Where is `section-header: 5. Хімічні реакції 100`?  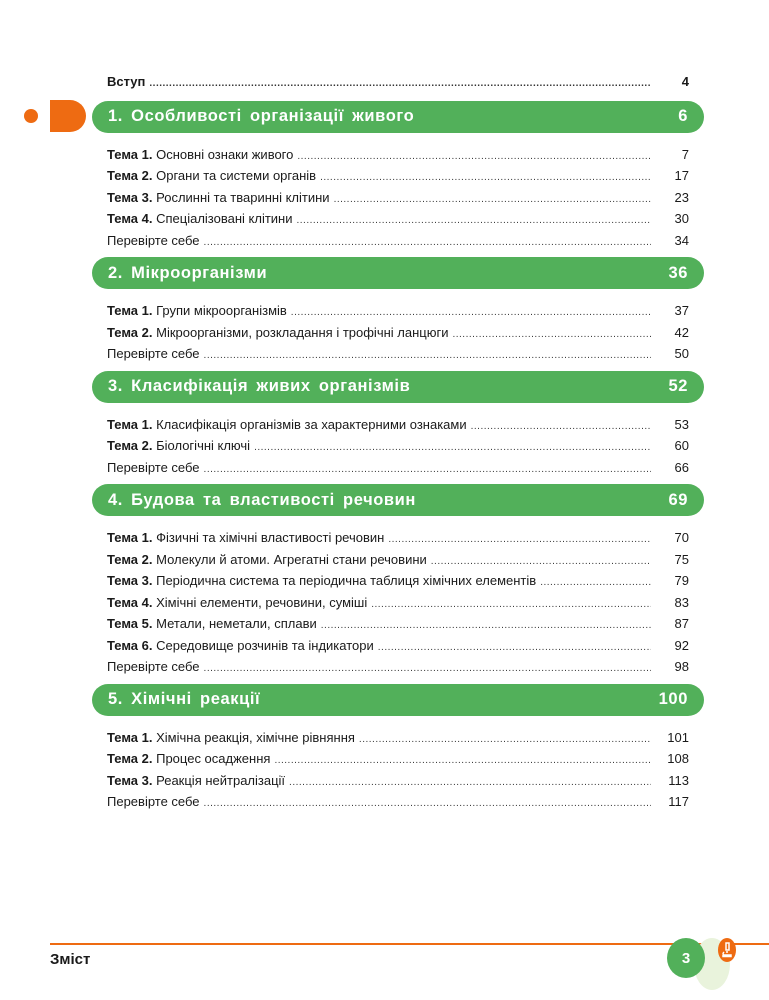
section-header: 5. Хімічні реакції 100 is located at coordinates (398, 699).